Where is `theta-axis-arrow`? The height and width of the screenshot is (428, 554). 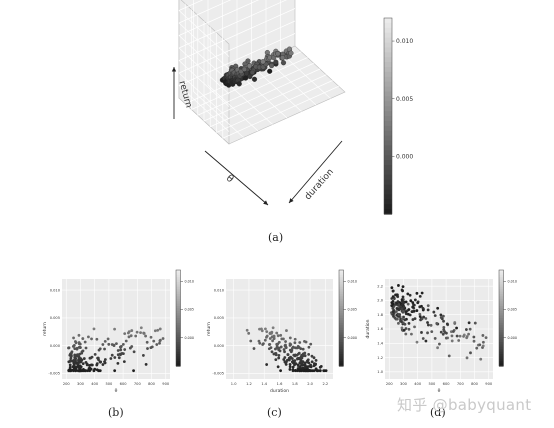
theta-axis-arrow is located at coordinates (236, 178).